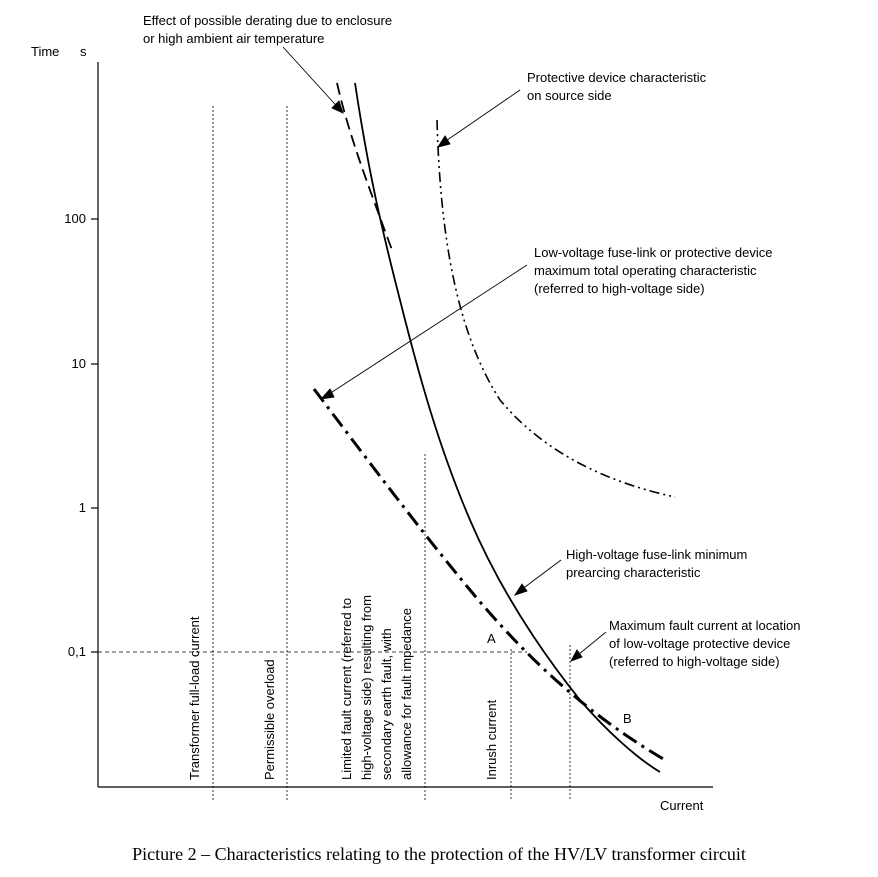 The image size is (878, 877). Describe the element at coordinates (364, 166) in the screenshot. I see `derated-curve` at that location.